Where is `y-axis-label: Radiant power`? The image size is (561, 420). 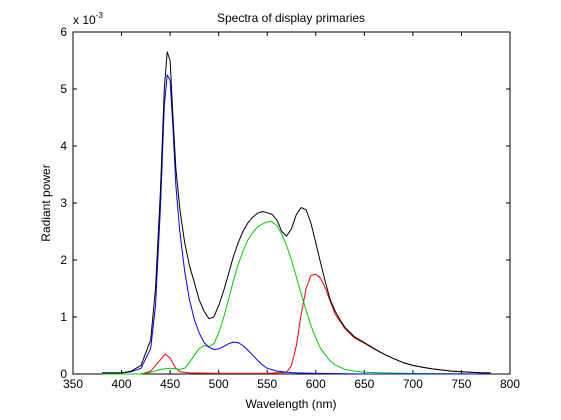
y-axis-label: Radiant power is located at coordinates (46, 202).